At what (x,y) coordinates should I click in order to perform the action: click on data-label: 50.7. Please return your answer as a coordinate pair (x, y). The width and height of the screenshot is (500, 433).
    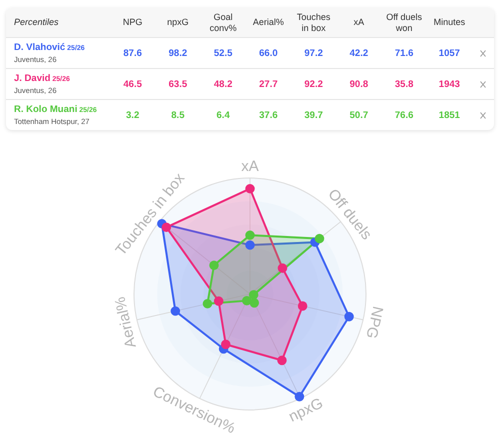
    Looking at the image, I should click on (359, 115).